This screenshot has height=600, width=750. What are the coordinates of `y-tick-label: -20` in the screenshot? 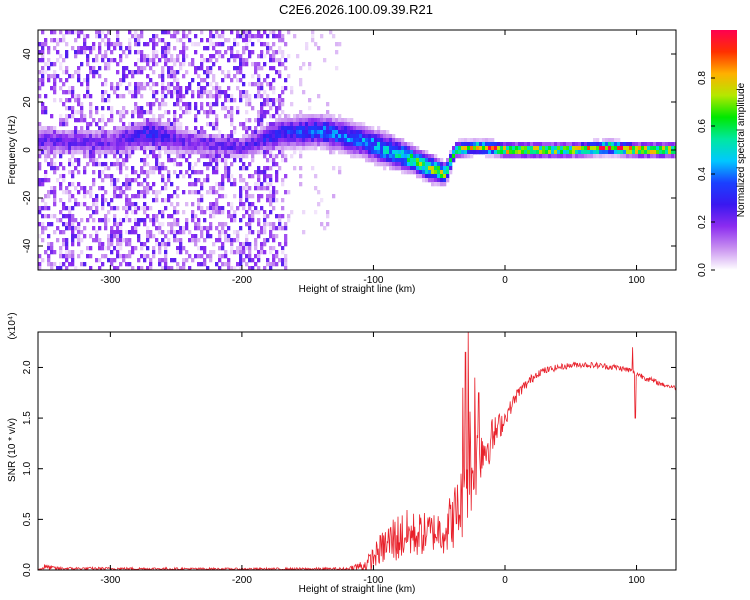 It's located at (27, 197).